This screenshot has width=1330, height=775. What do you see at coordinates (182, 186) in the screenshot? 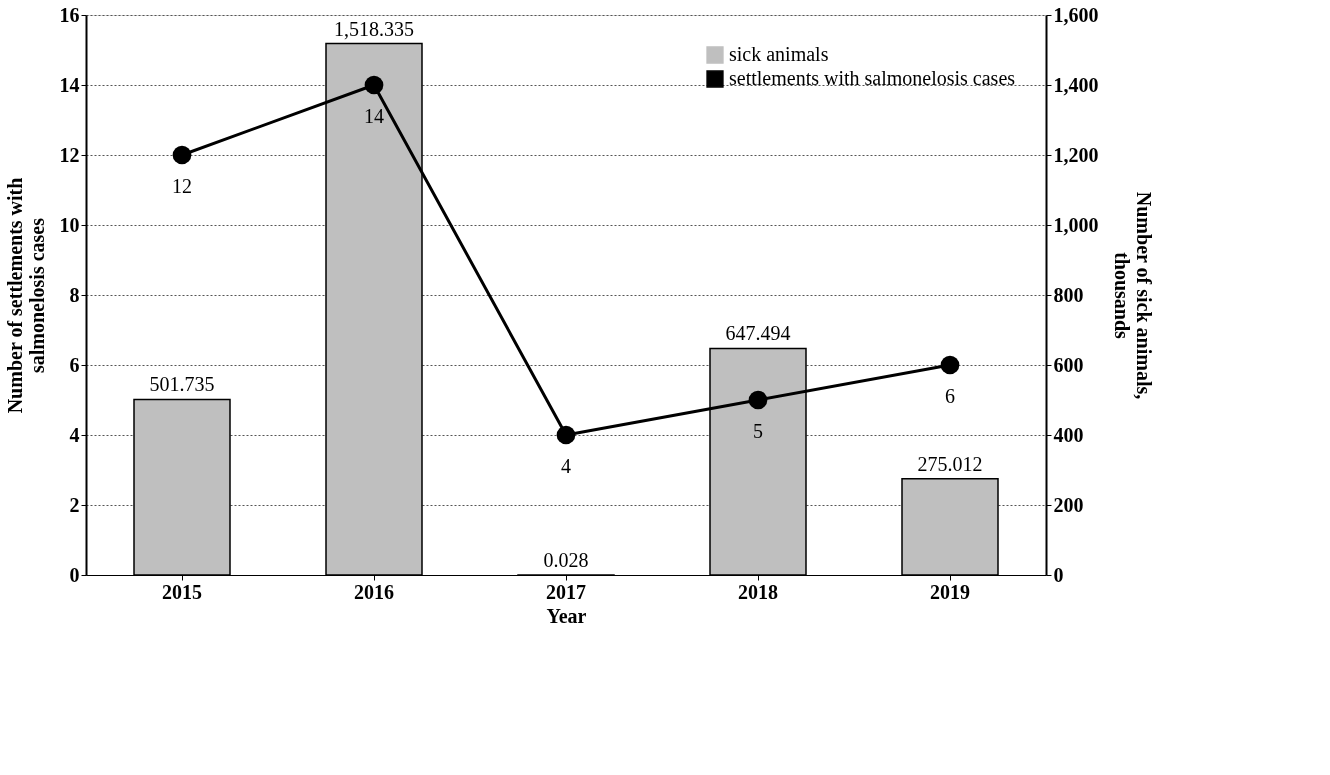
I see `data-label: 12` at bounding box center [182, 186].